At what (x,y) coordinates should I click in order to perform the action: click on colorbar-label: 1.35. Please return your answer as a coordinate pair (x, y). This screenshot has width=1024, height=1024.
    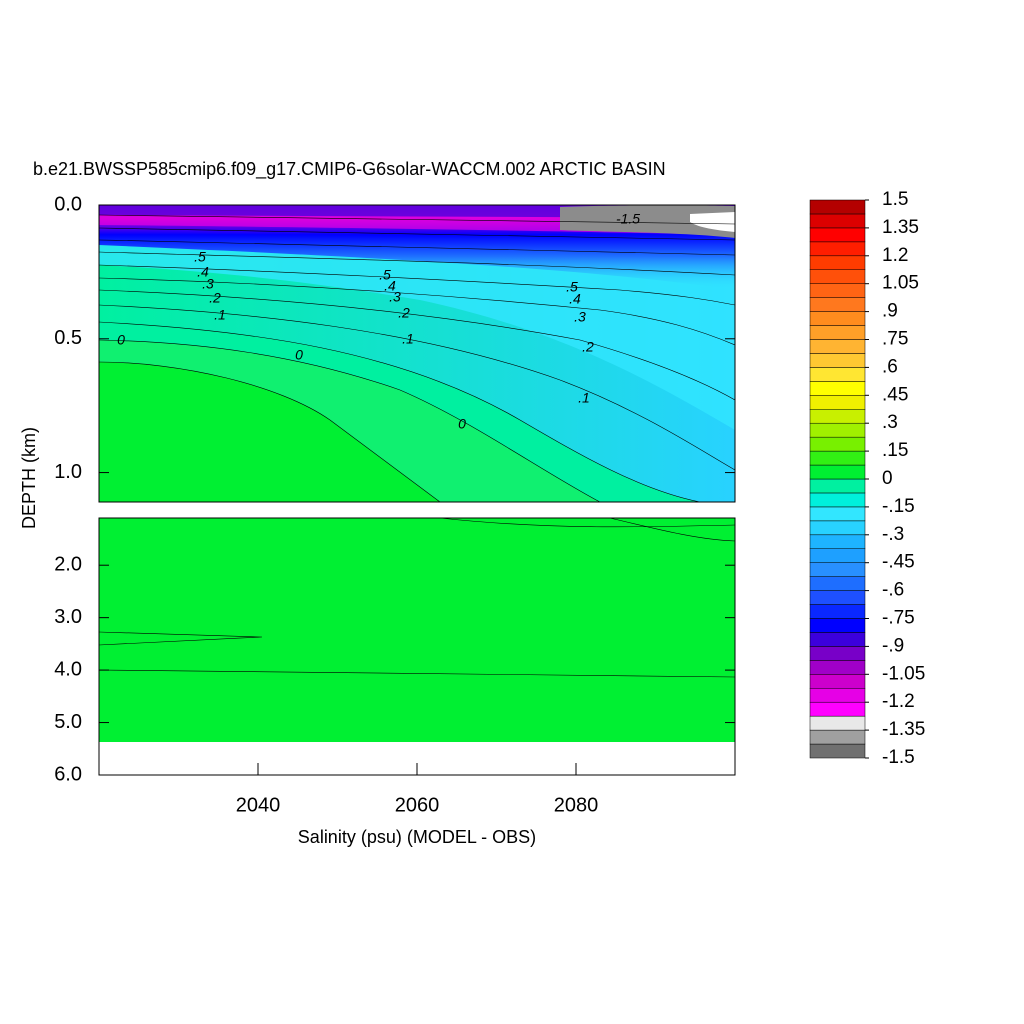
    Looking at the image, I should click on (900, 227).